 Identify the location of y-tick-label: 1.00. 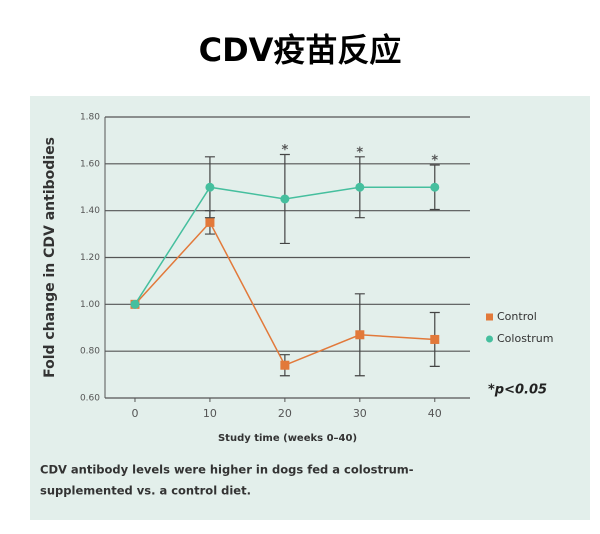
(90, 305).